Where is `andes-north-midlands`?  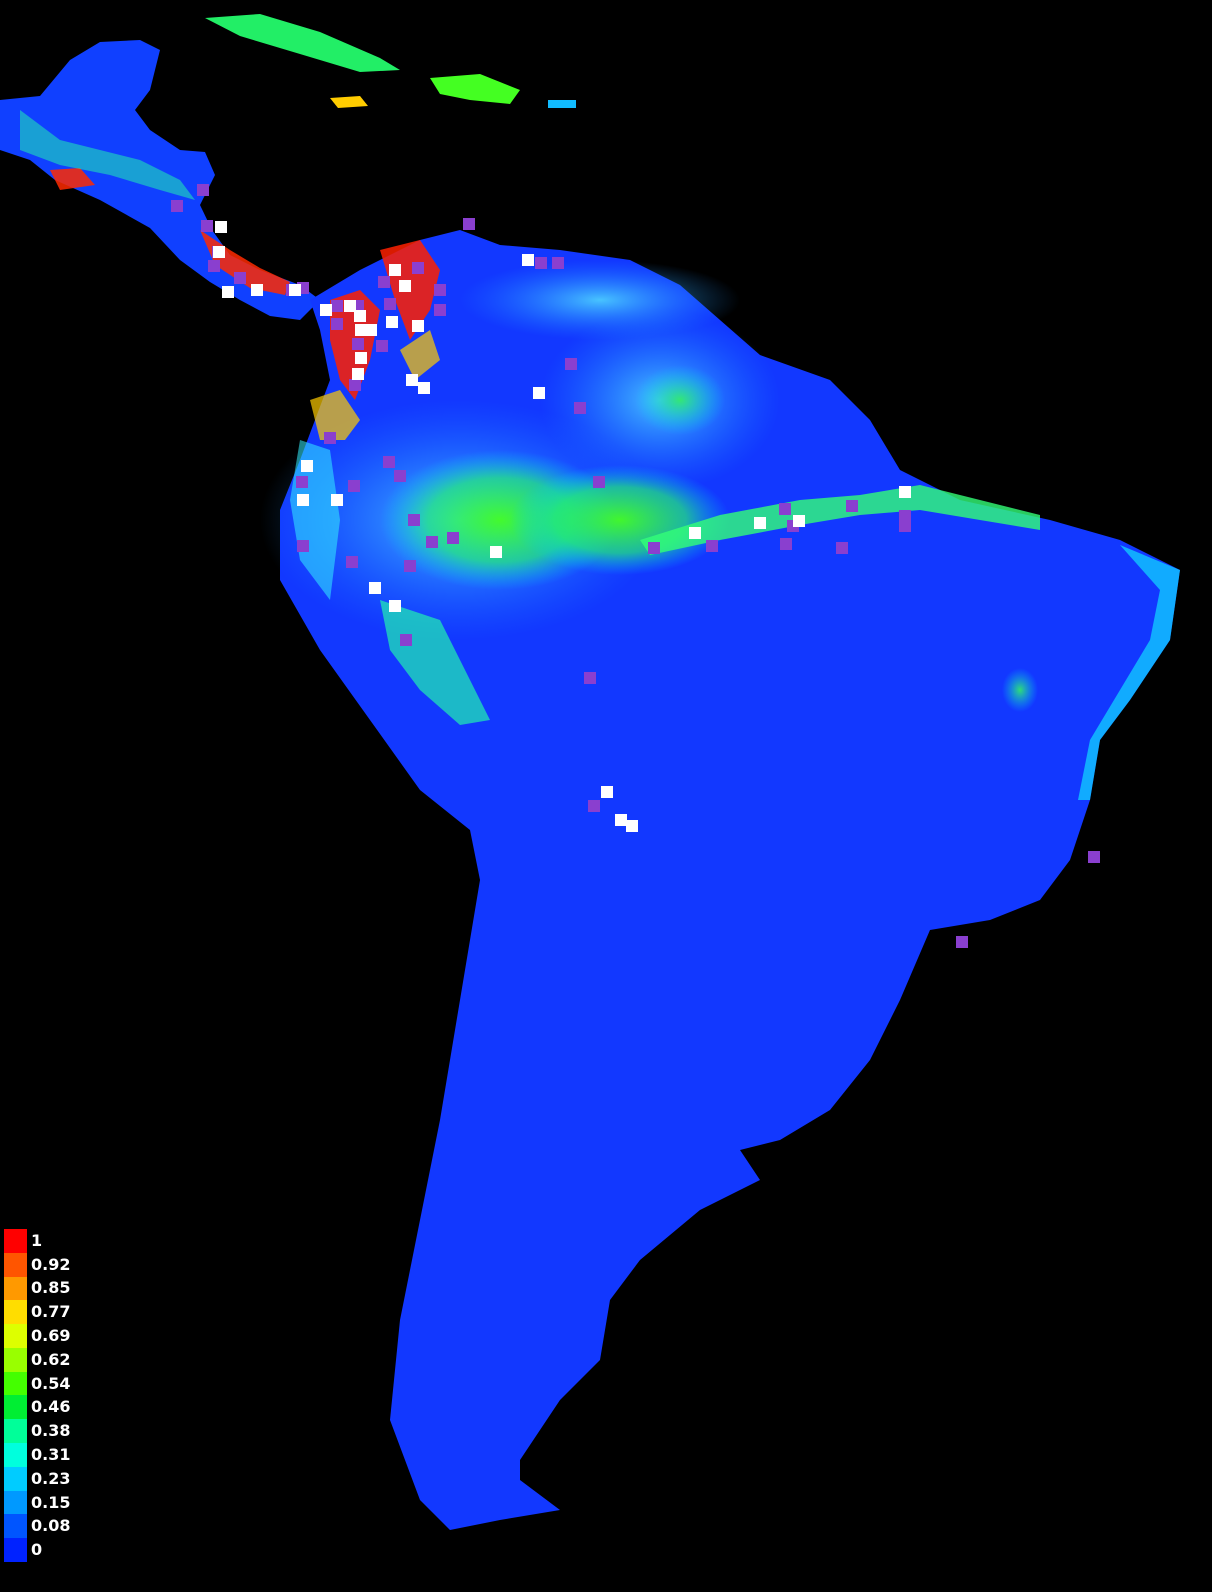 andes-north-midlands is located at coordinates (375, 385).